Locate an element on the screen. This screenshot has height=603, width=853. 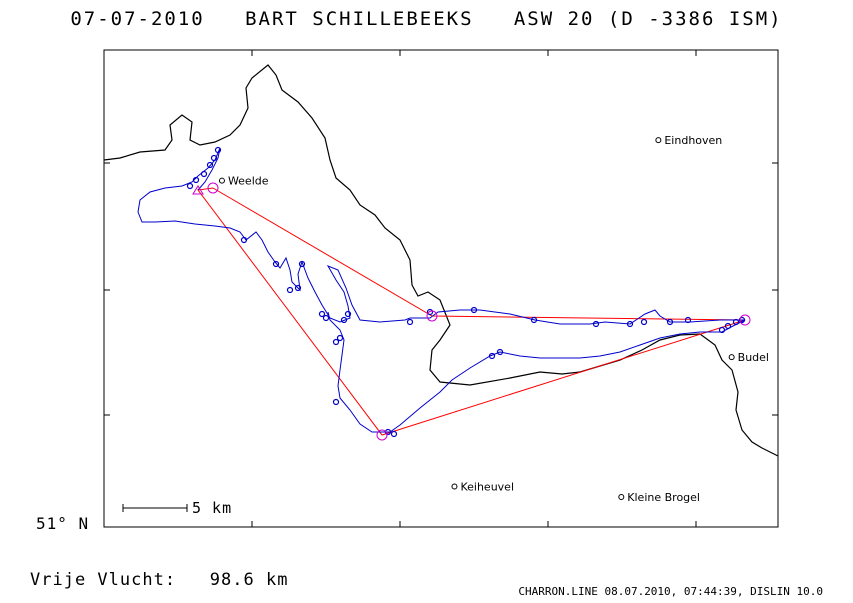
city-label: Weelde is located at coordinates (248, 181).